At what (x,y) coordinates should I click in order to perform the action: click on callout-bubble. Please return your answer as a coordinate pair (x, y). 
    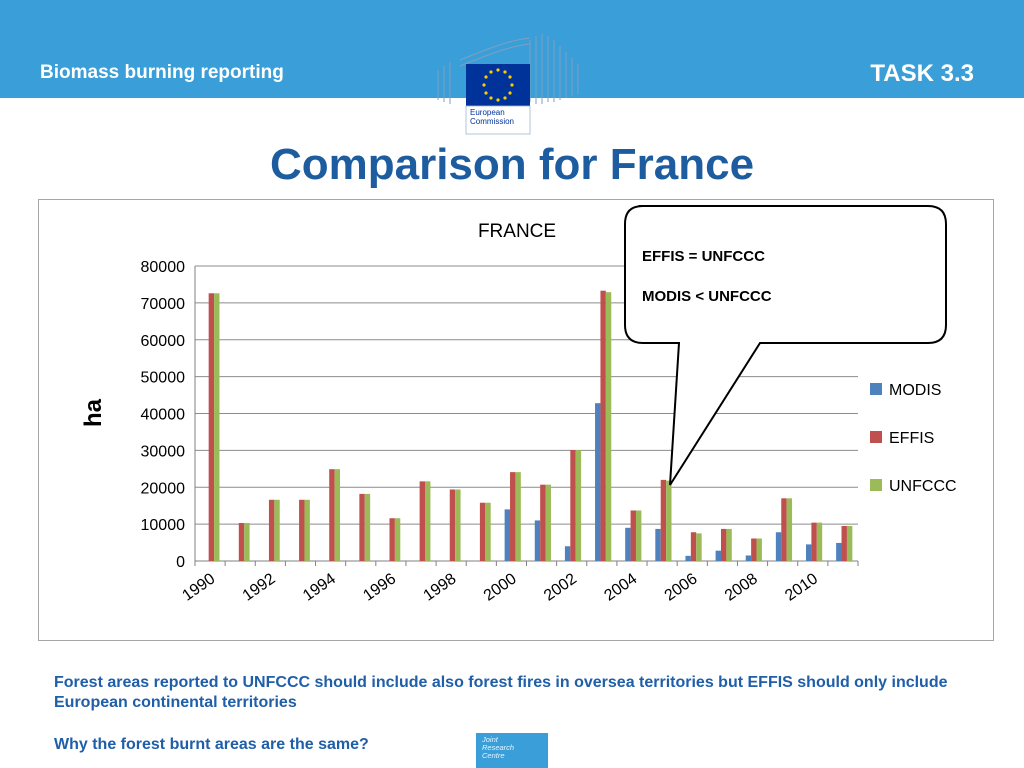
    Looking at the image, I should click on (785, 345).